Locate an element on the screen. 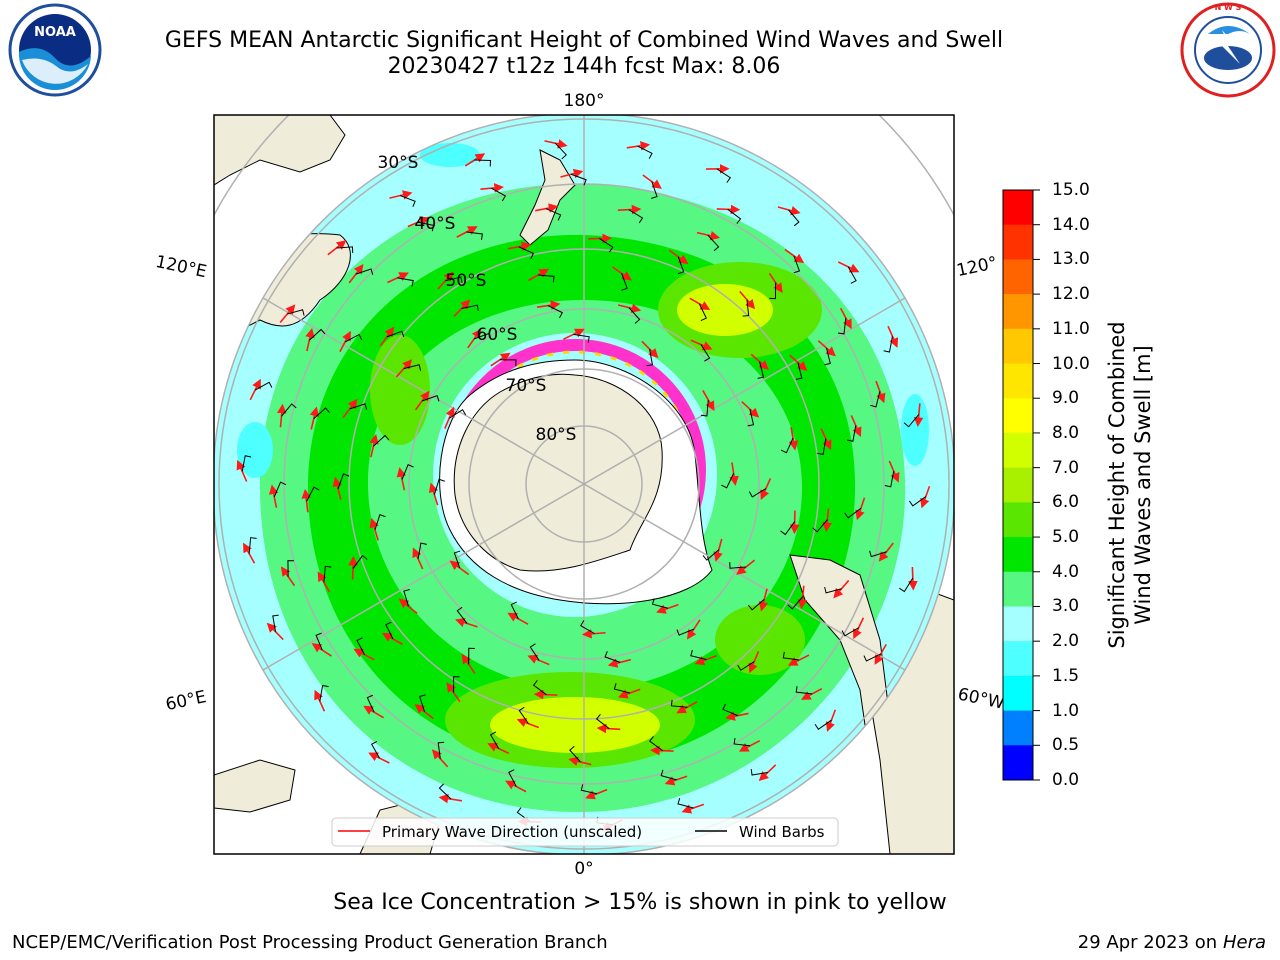  colorbar-tick-label: 1.5 is located at coordinates (1066, 675).